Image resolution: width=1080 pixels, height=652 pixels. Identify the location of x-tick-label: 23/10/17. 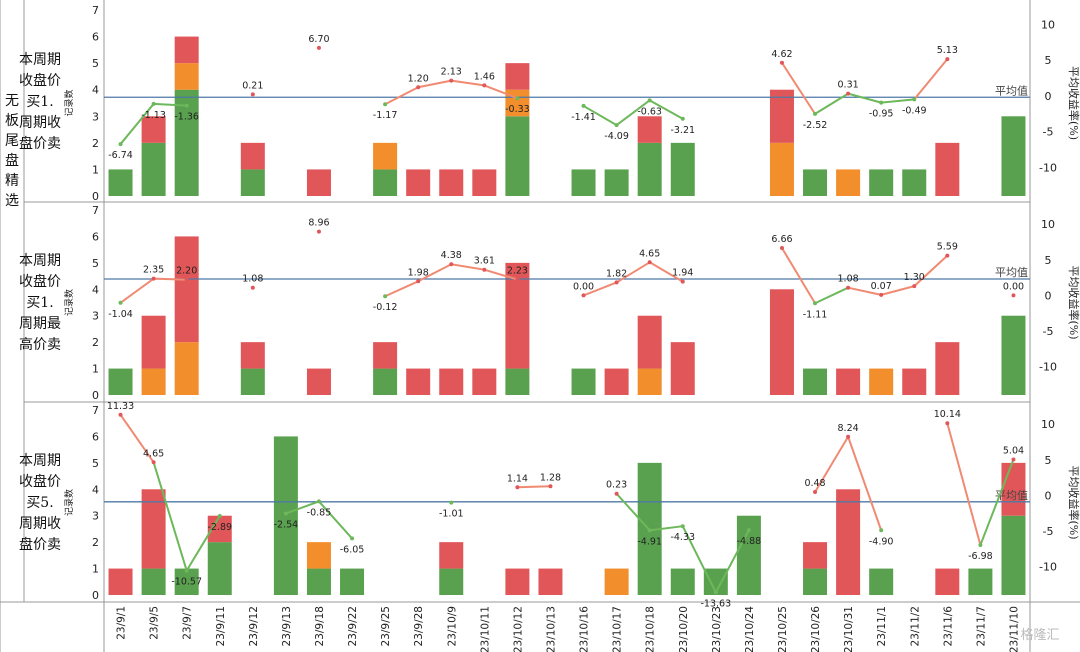
(618, 629).